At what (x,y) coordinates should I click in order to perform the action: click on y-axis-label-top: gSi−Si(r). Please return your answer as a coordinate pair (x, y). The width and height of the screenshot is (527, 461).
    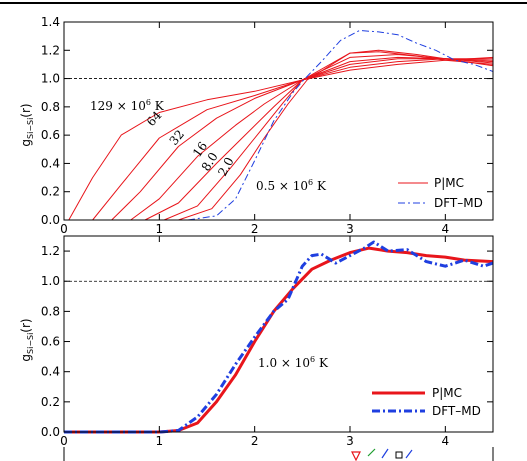
    Looking at the image, I should click on (27, 124).